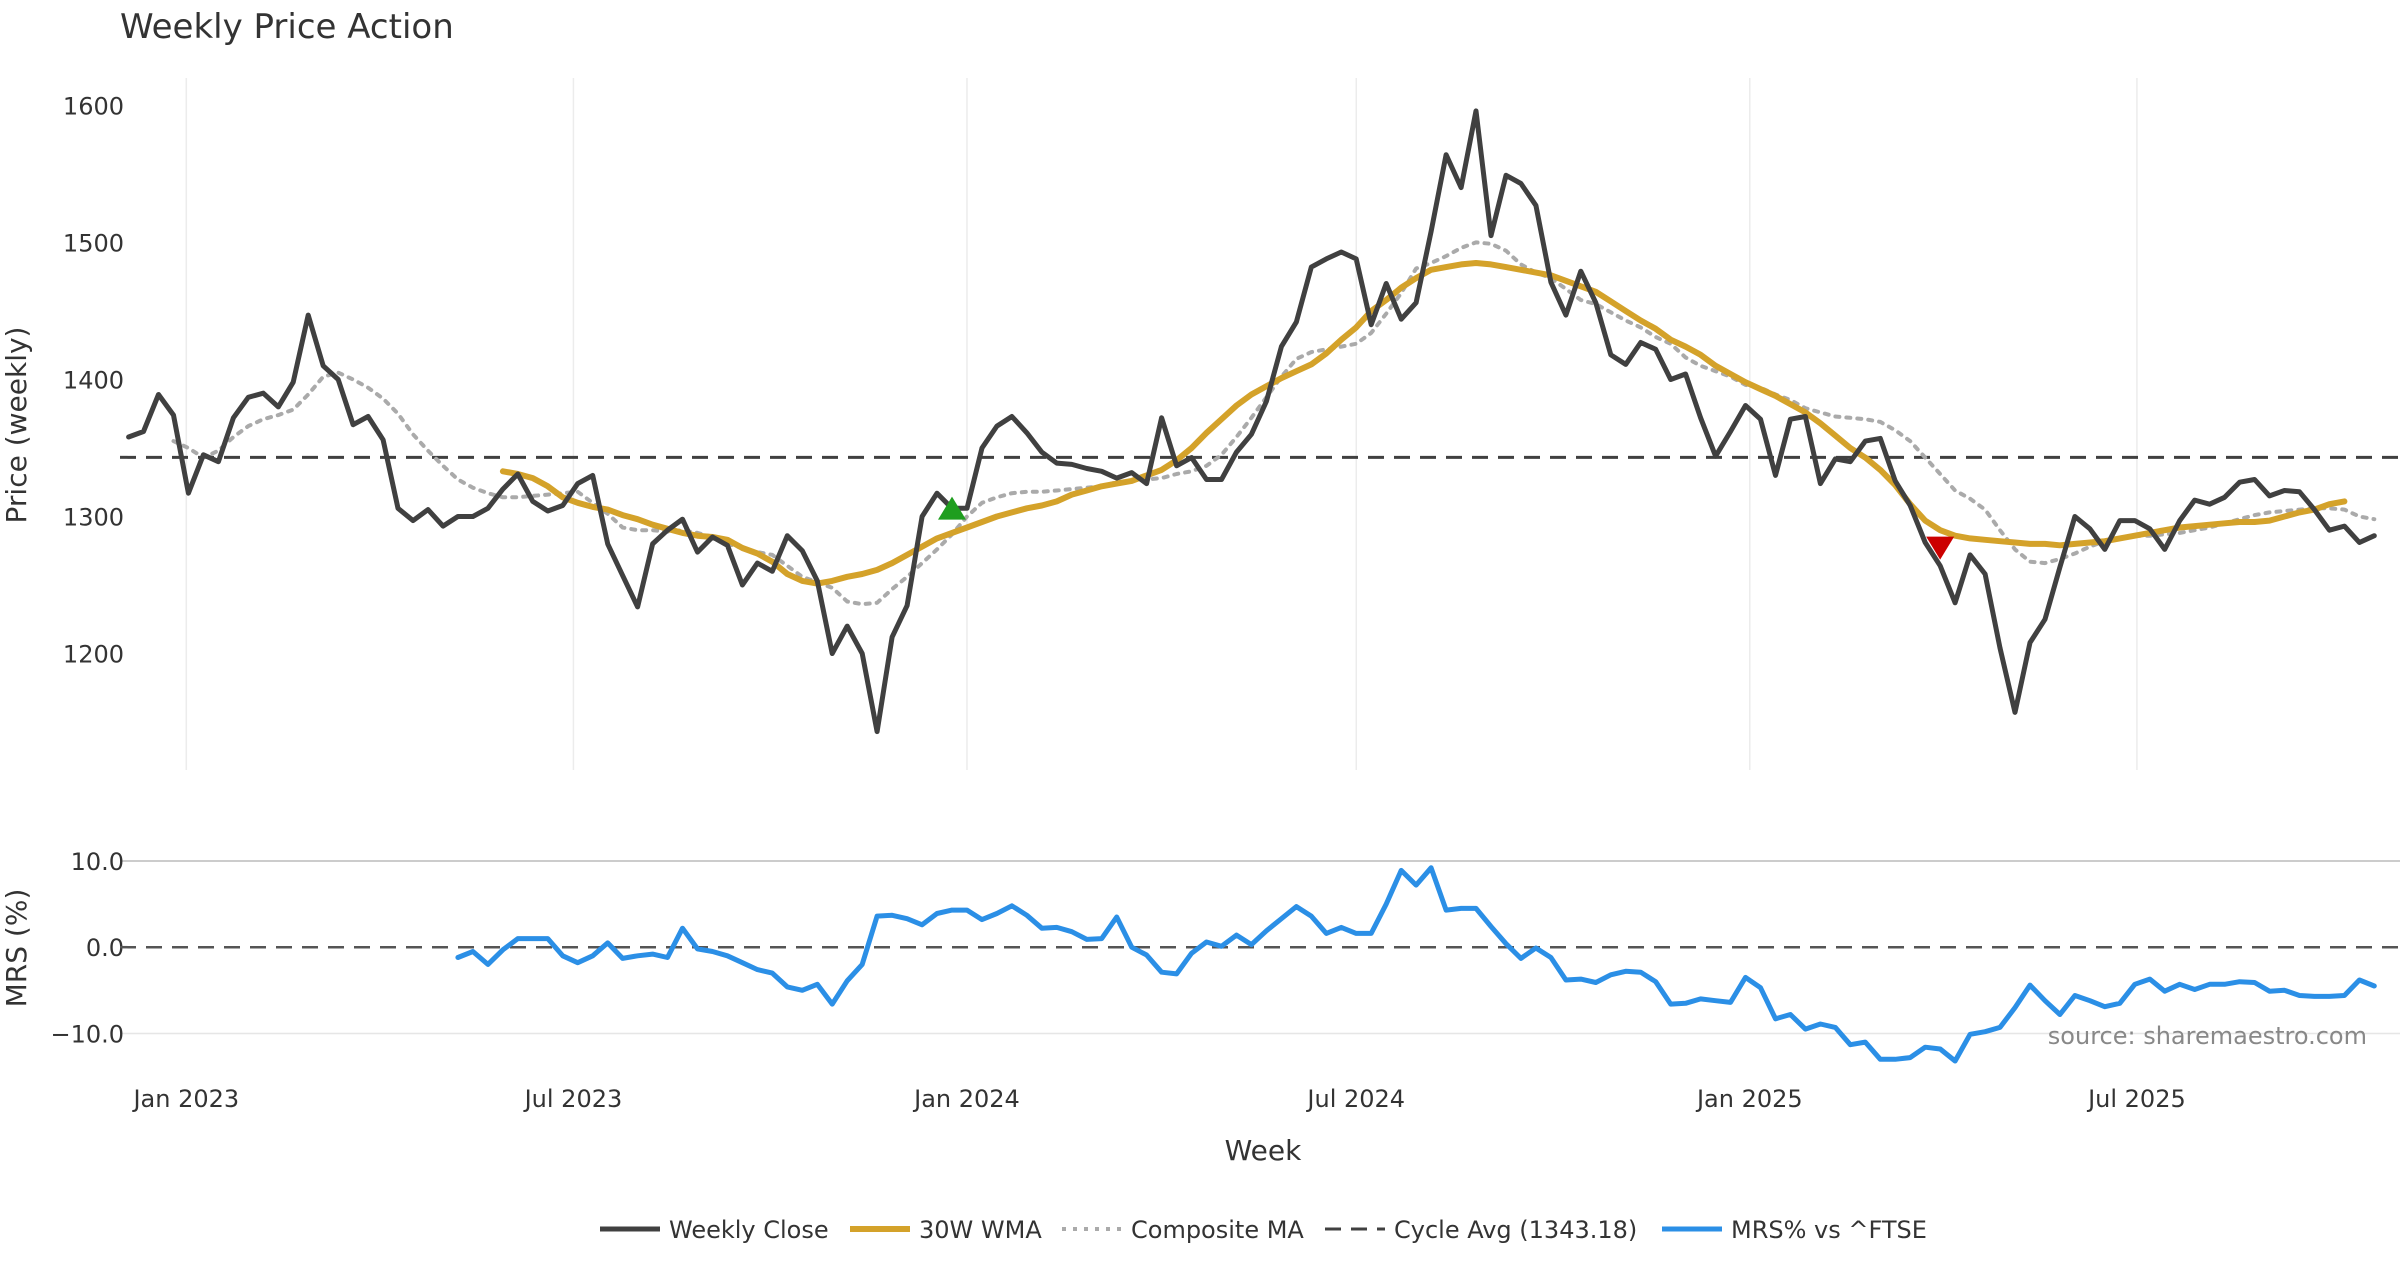 The height and width of the screenshot is (1264, 2400). What do you see at coordinates (952, 508) in the screenshot?
I see `buy-signal-marker` at bounding box center [952, 508].